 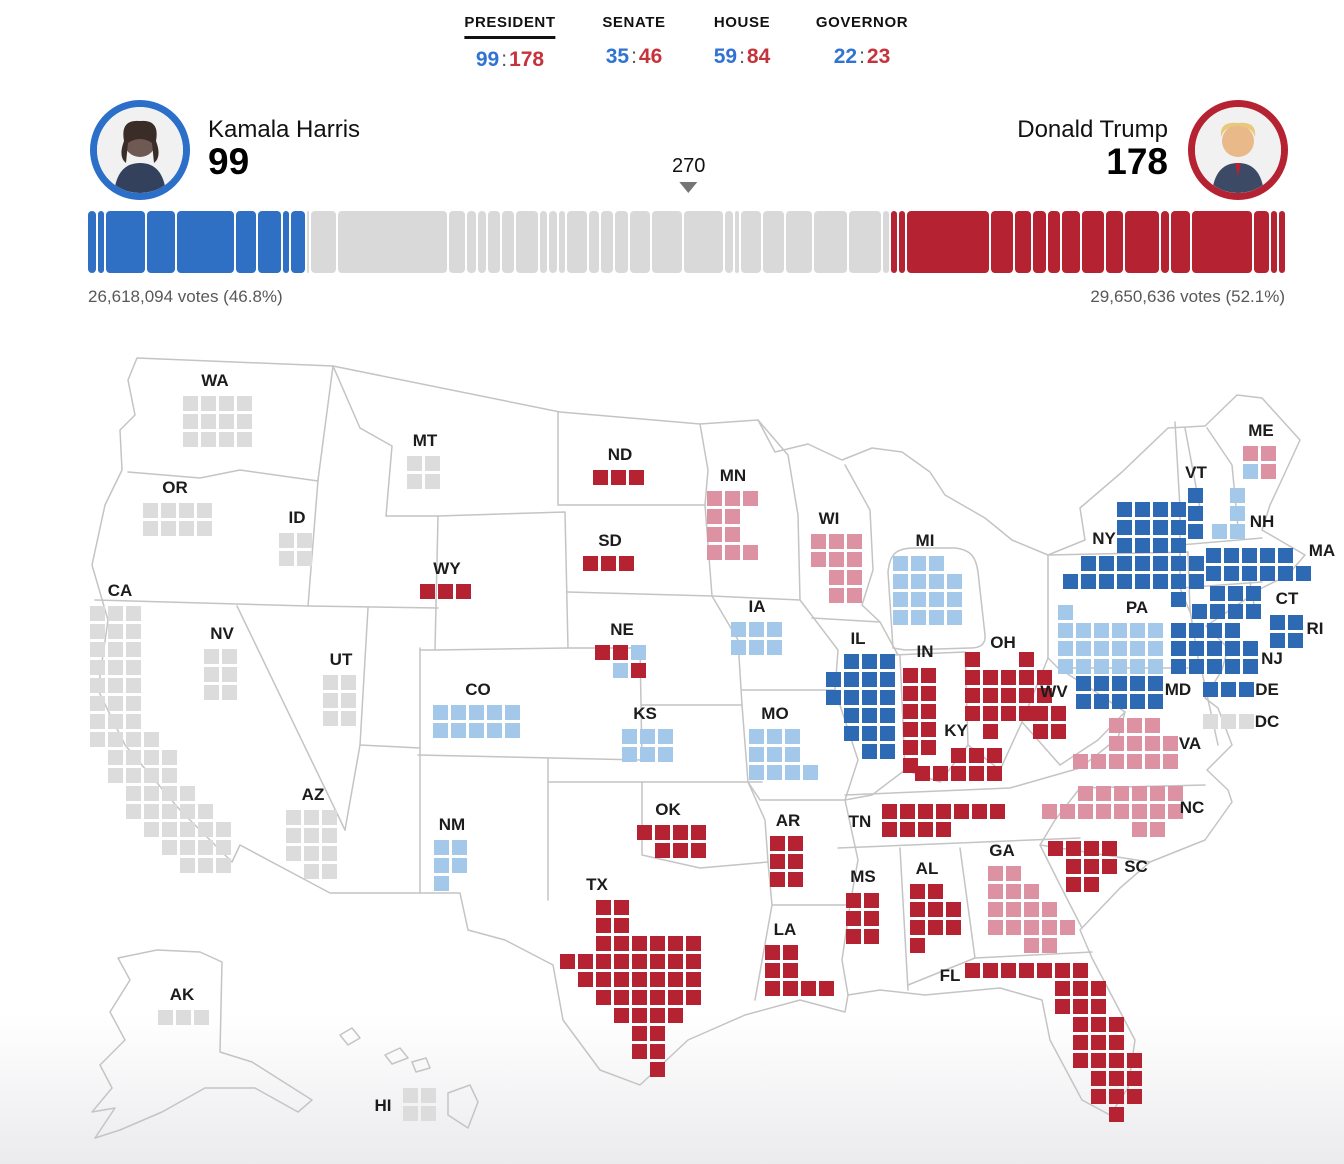 I want to click on ev-cell-IN, so click(x=910, y=729).